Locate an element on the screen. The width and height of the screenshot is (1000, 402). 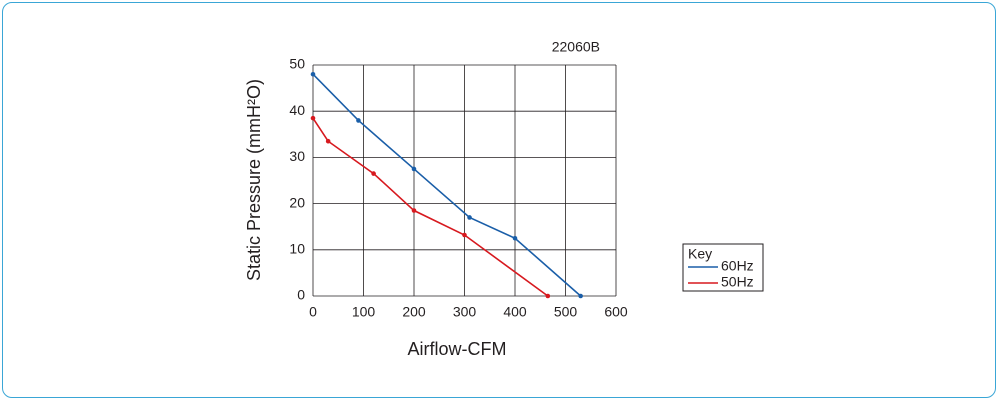
x-tick-label: 300 is located at coordinates (465, 312).